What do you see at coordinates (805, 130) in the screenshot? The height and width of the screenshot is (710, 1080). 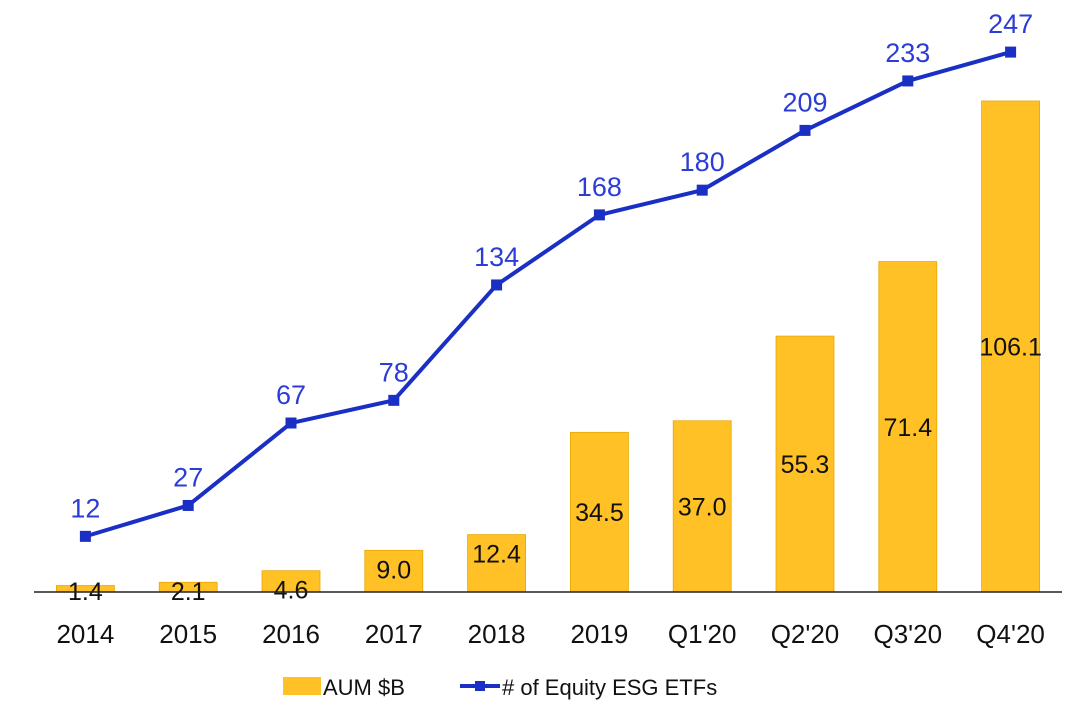 I see `etf-count-marker-Q220` at bounding box center [805, 130].